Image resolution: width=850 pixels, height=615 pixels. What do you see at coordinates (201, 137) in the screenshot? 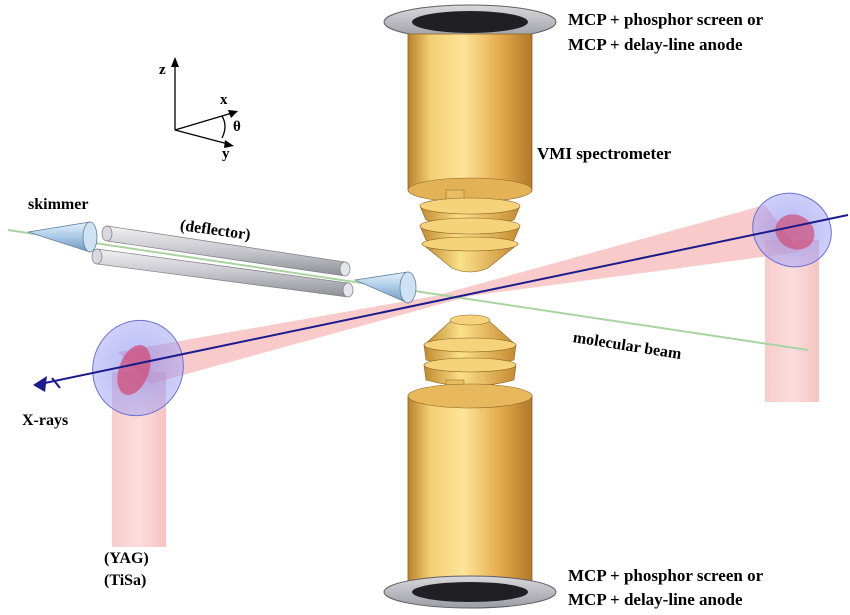
I see `y-axis` at bounding box center [201, 137].